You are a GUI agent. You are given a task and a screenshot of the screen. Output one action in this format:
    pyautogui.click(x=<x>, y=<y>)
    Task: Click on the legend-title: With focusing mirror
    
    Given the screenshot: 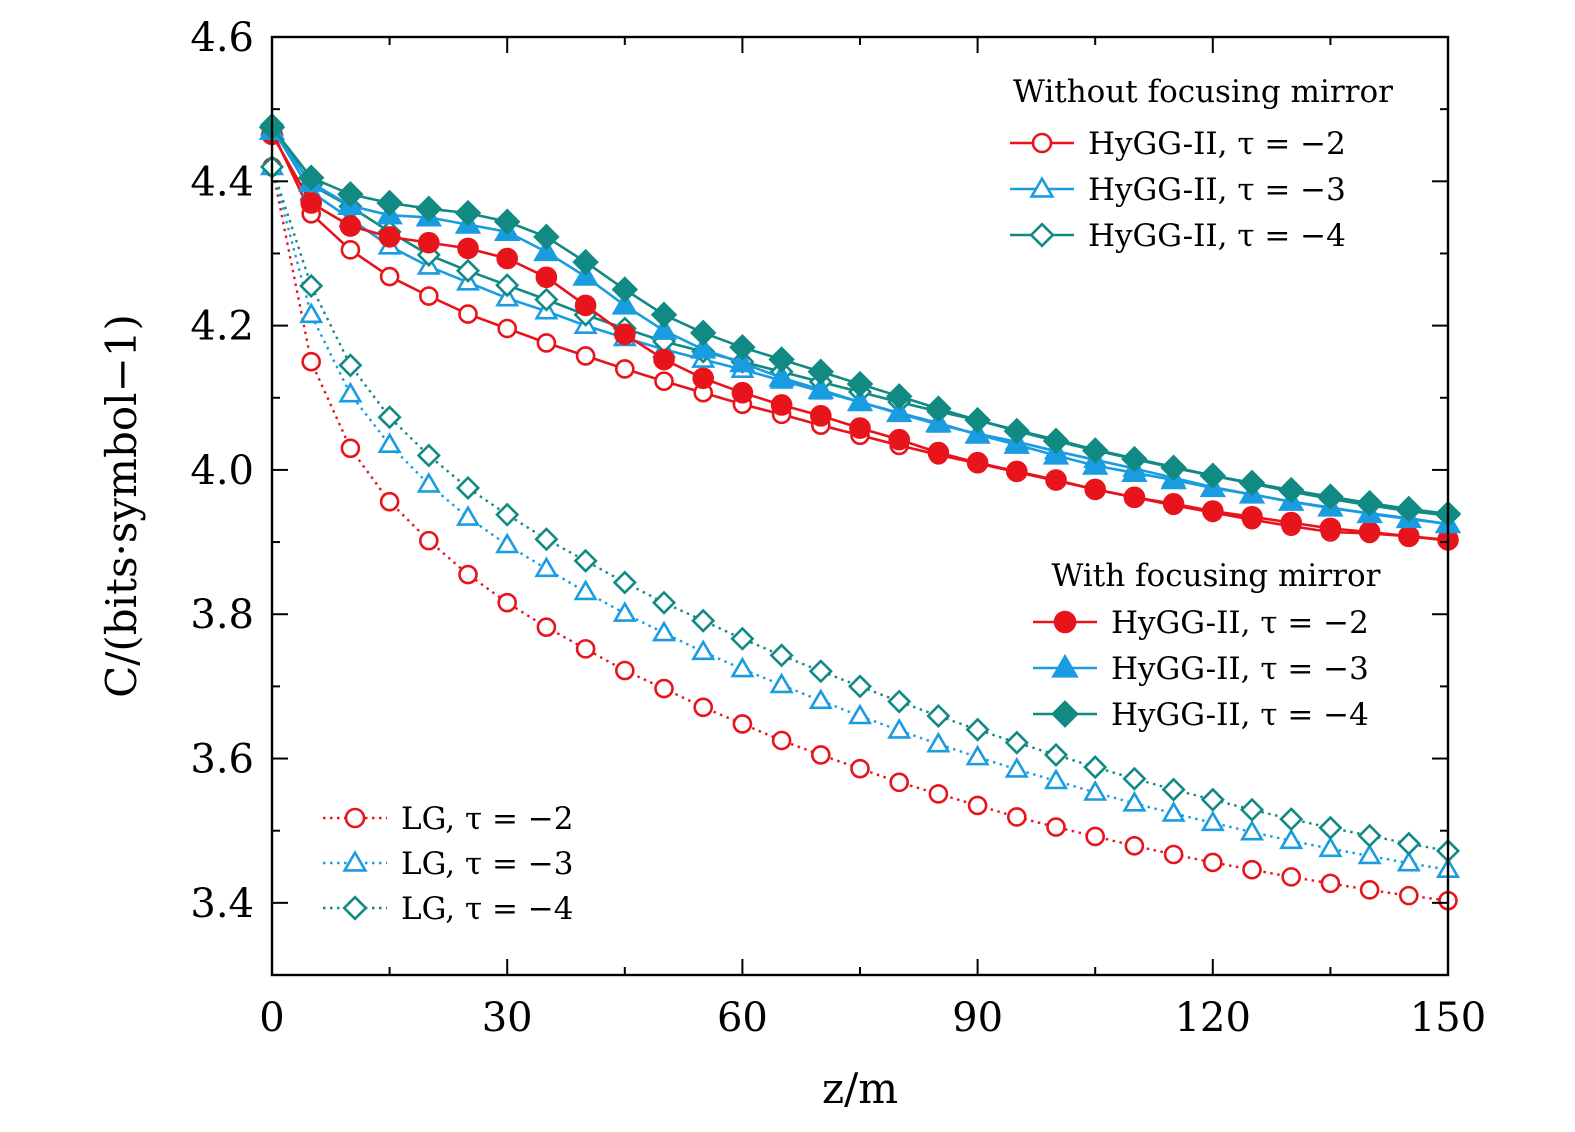 What is the action you would take?
    pyautogui.click(x=1216, y=576)
    